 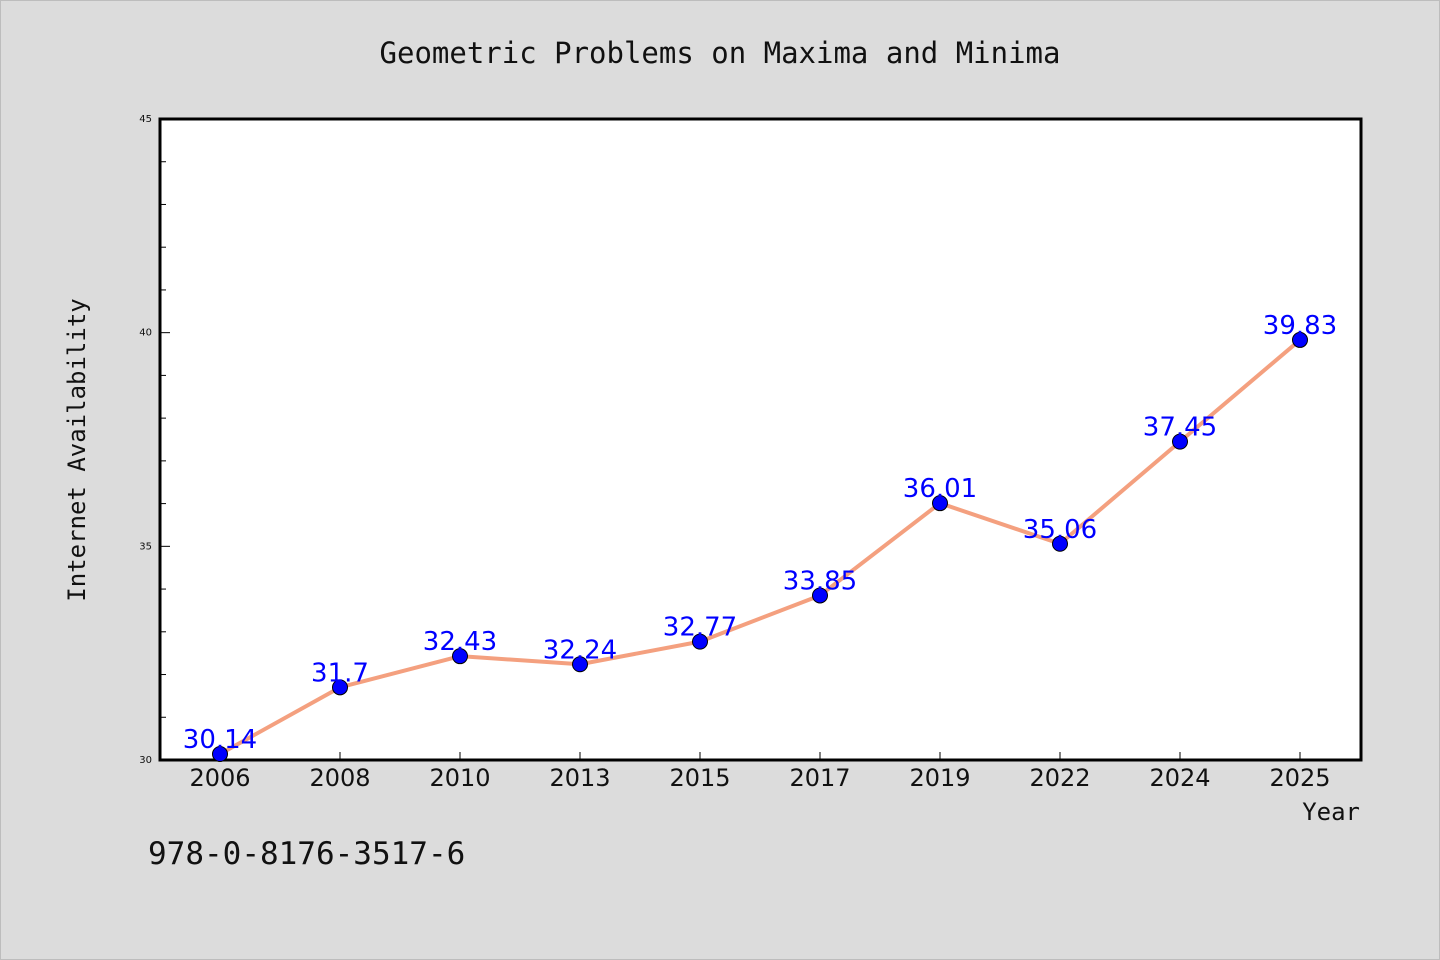 I want to click on y-tick-label: 45, so click(x=145, y=119).